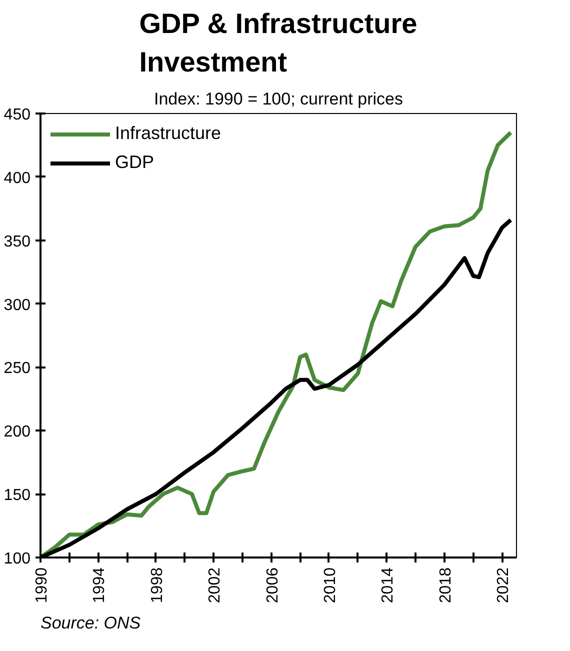  Describe the element at coordinates (17, 432) in the screenshot. I see `y-tick-label: 200` at that location.